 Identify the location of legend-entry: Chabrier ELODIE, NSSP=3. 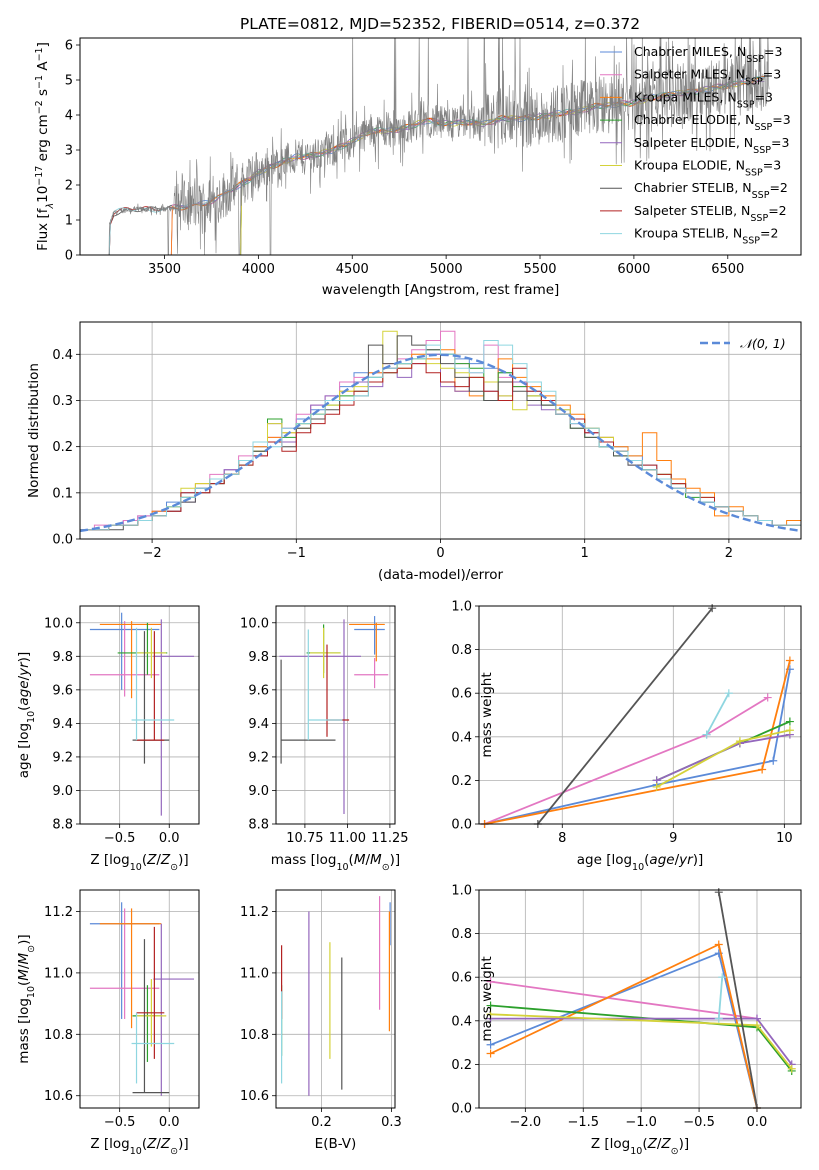
(712, 122).